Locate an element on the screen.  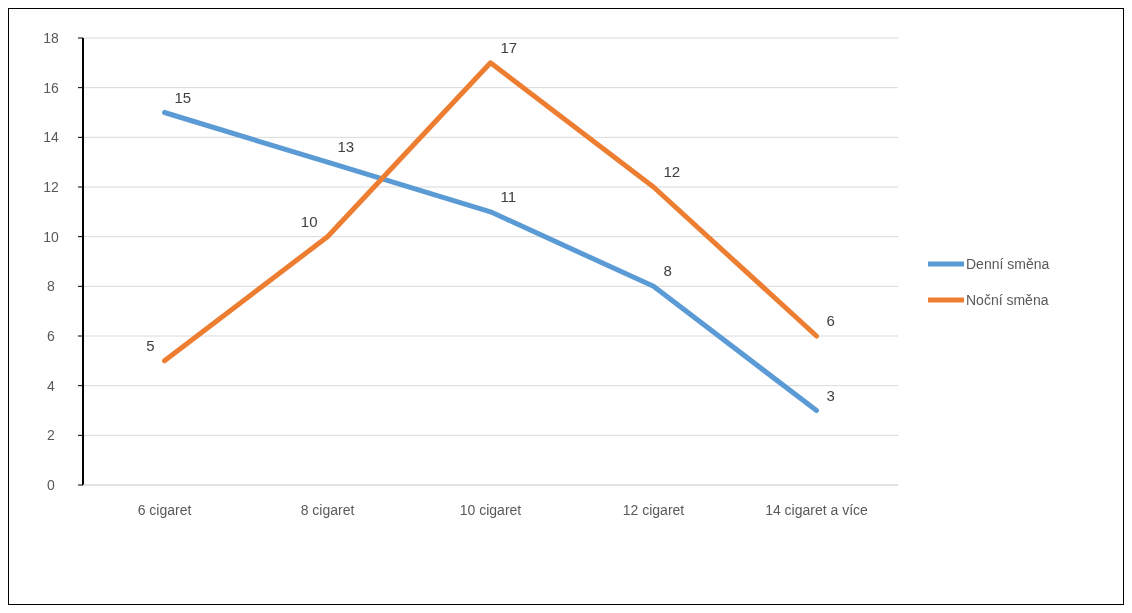
data-label: 13 is located at coordinates (346, 147).